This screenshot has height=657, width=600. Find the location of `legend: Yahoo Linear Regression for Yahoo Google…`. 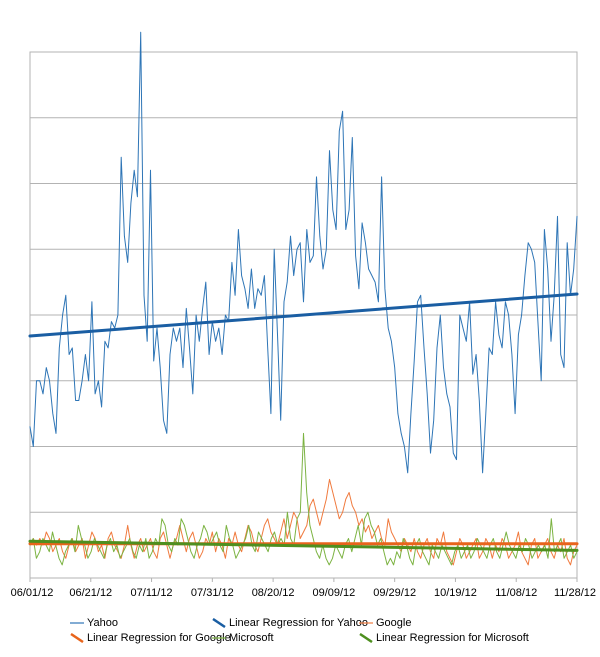

legend: Yahoo Linear Regression for Yahoo Google… is located at coordinates (300, 632).